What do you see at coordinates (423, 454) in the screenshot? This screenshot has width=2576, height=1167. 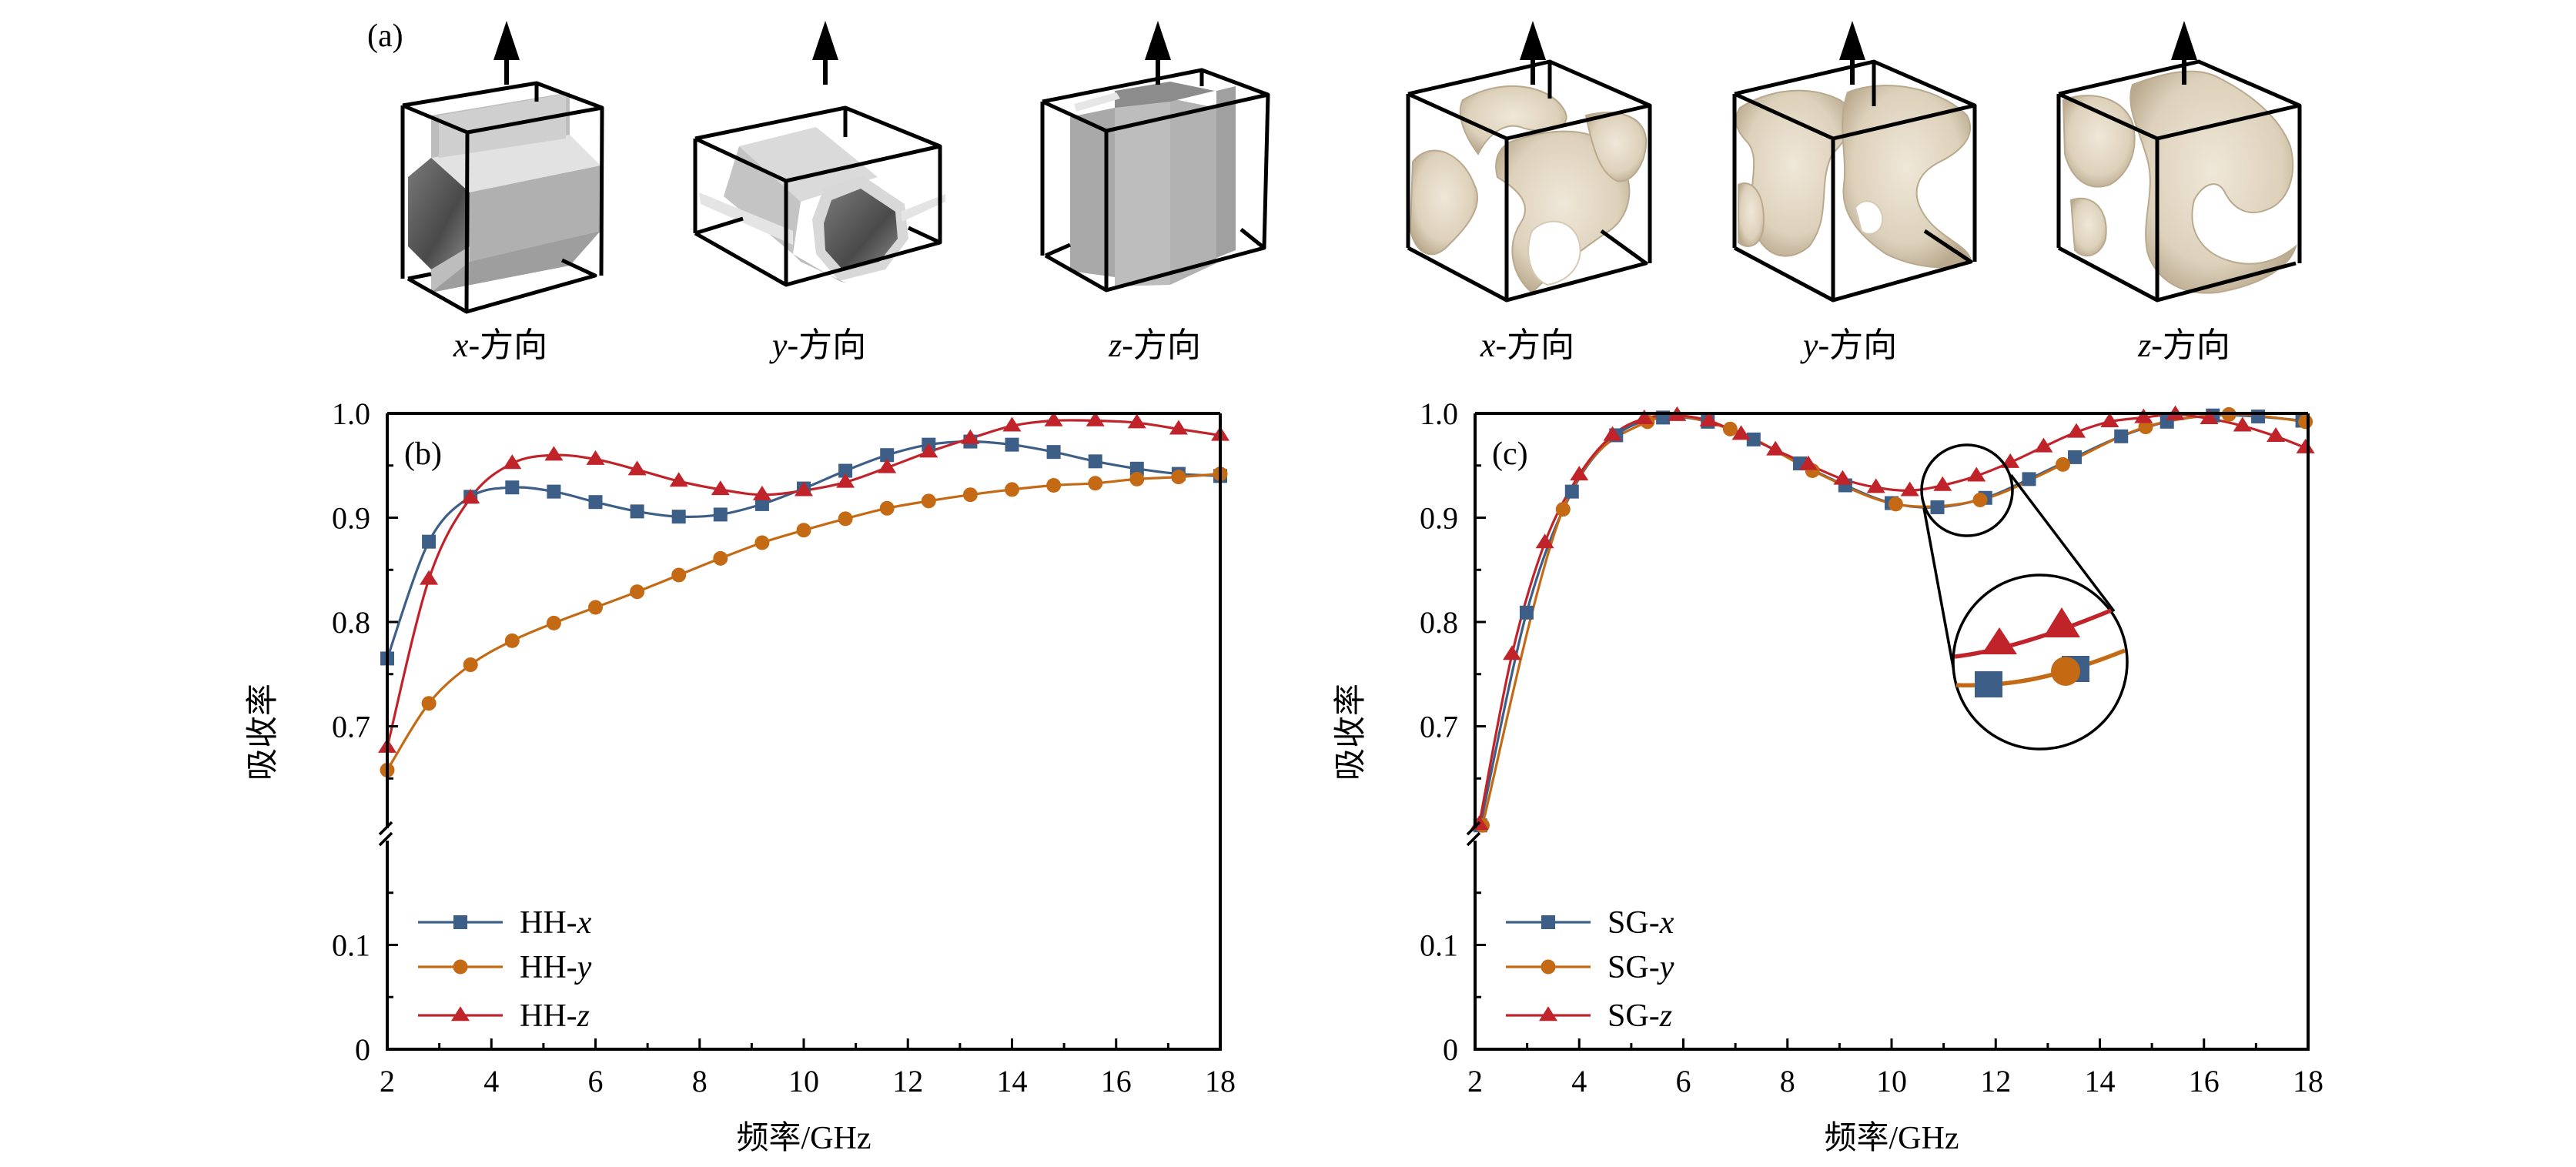 I see `chart-b-panel-label: (b)` at bounding box center [423, 454].